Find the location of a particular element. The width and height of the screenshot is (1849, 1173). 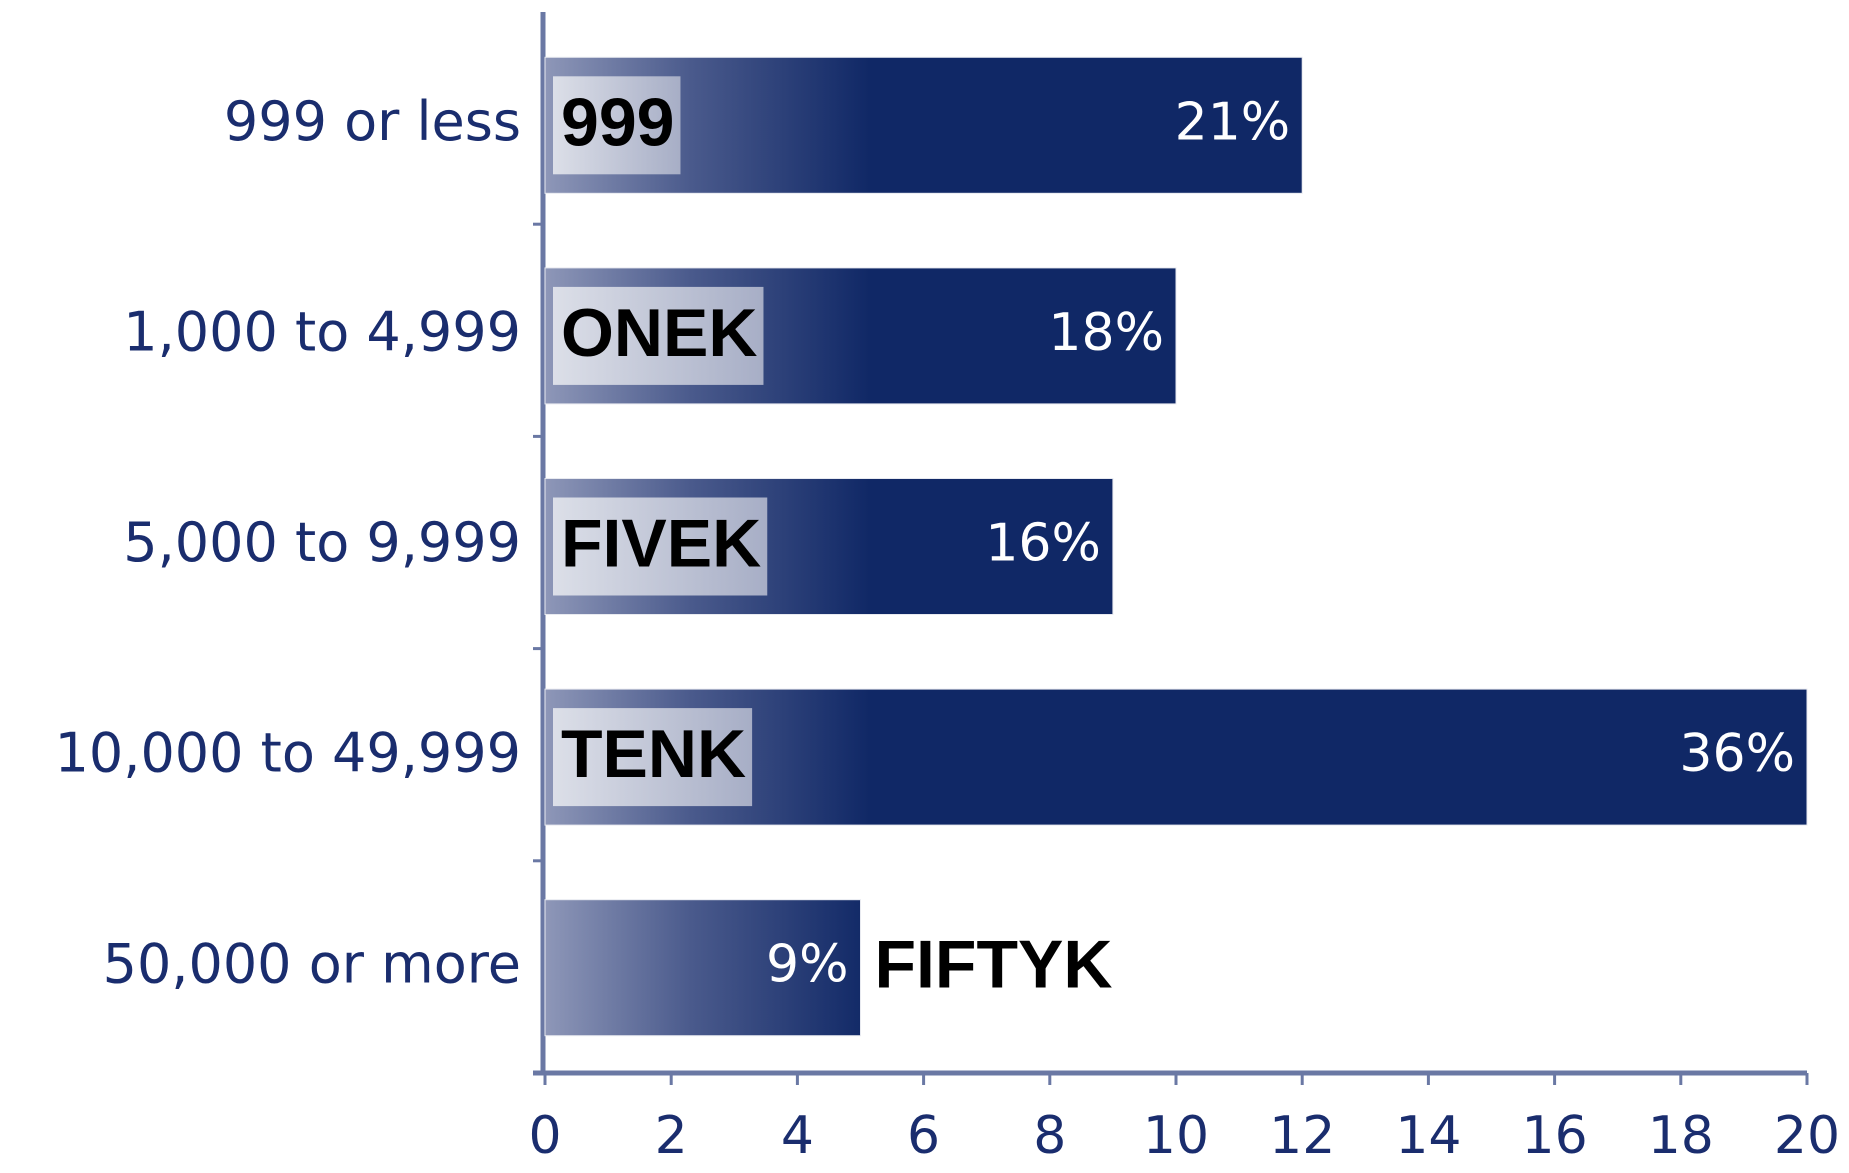

category-label: 999 or less is located at coordinates (372, 121).